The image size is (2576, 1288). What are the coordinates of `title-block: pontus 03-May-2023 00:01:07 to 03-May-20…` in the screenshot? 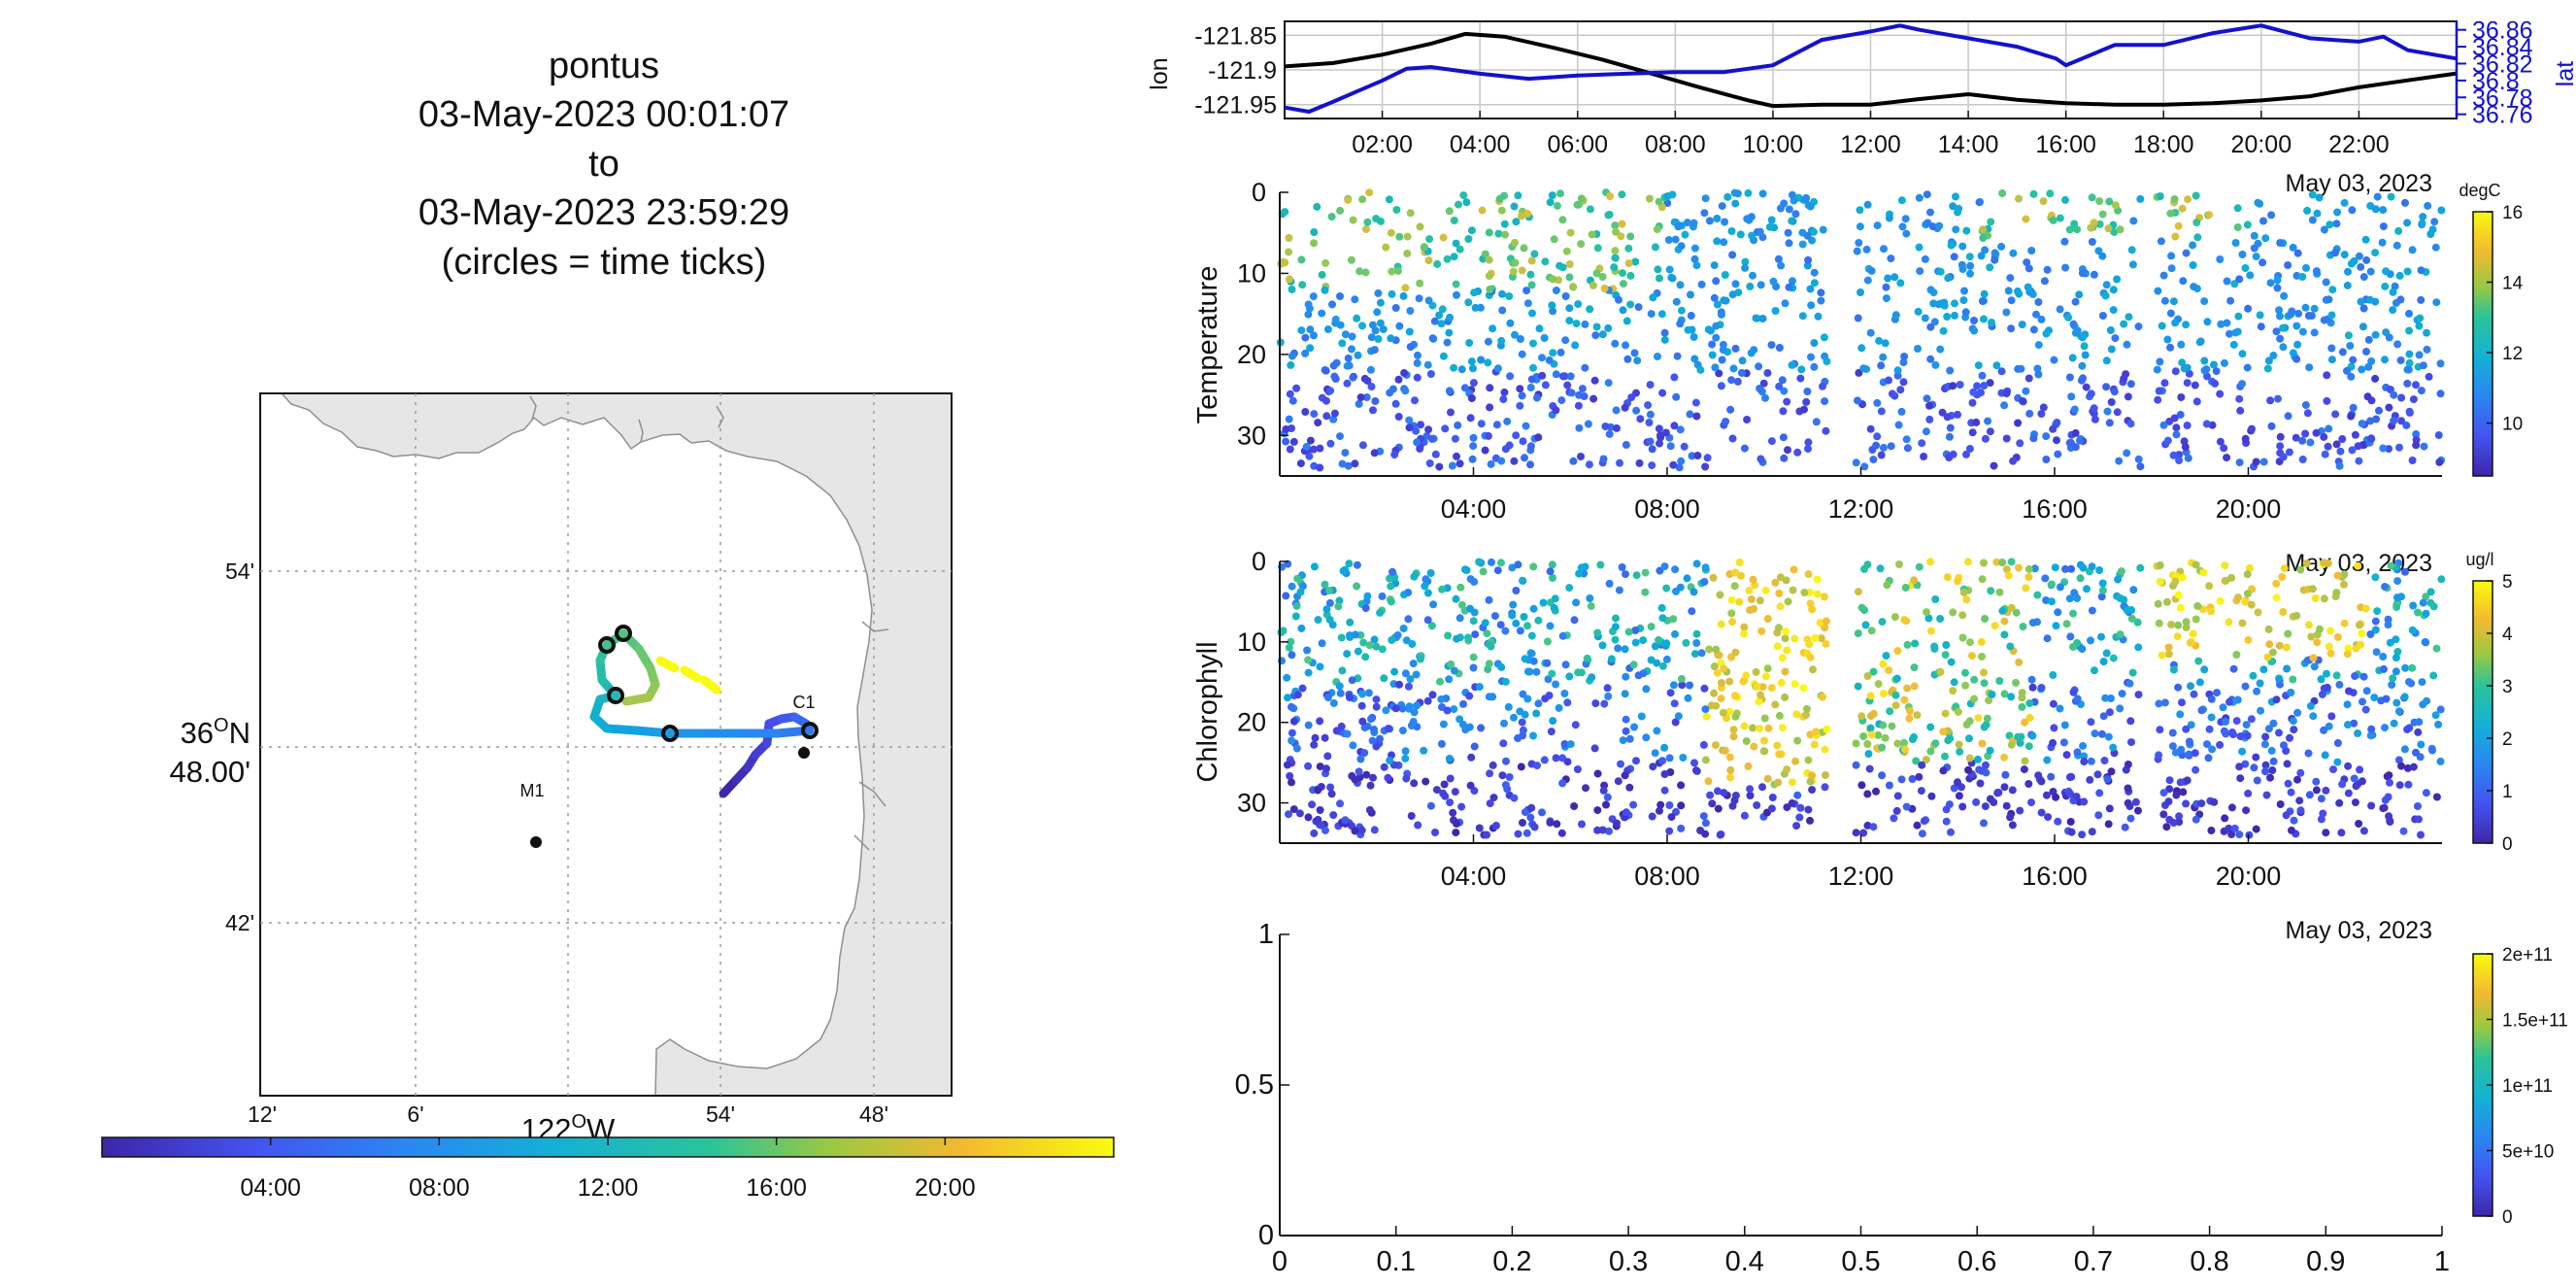 It's located at (604, 164).